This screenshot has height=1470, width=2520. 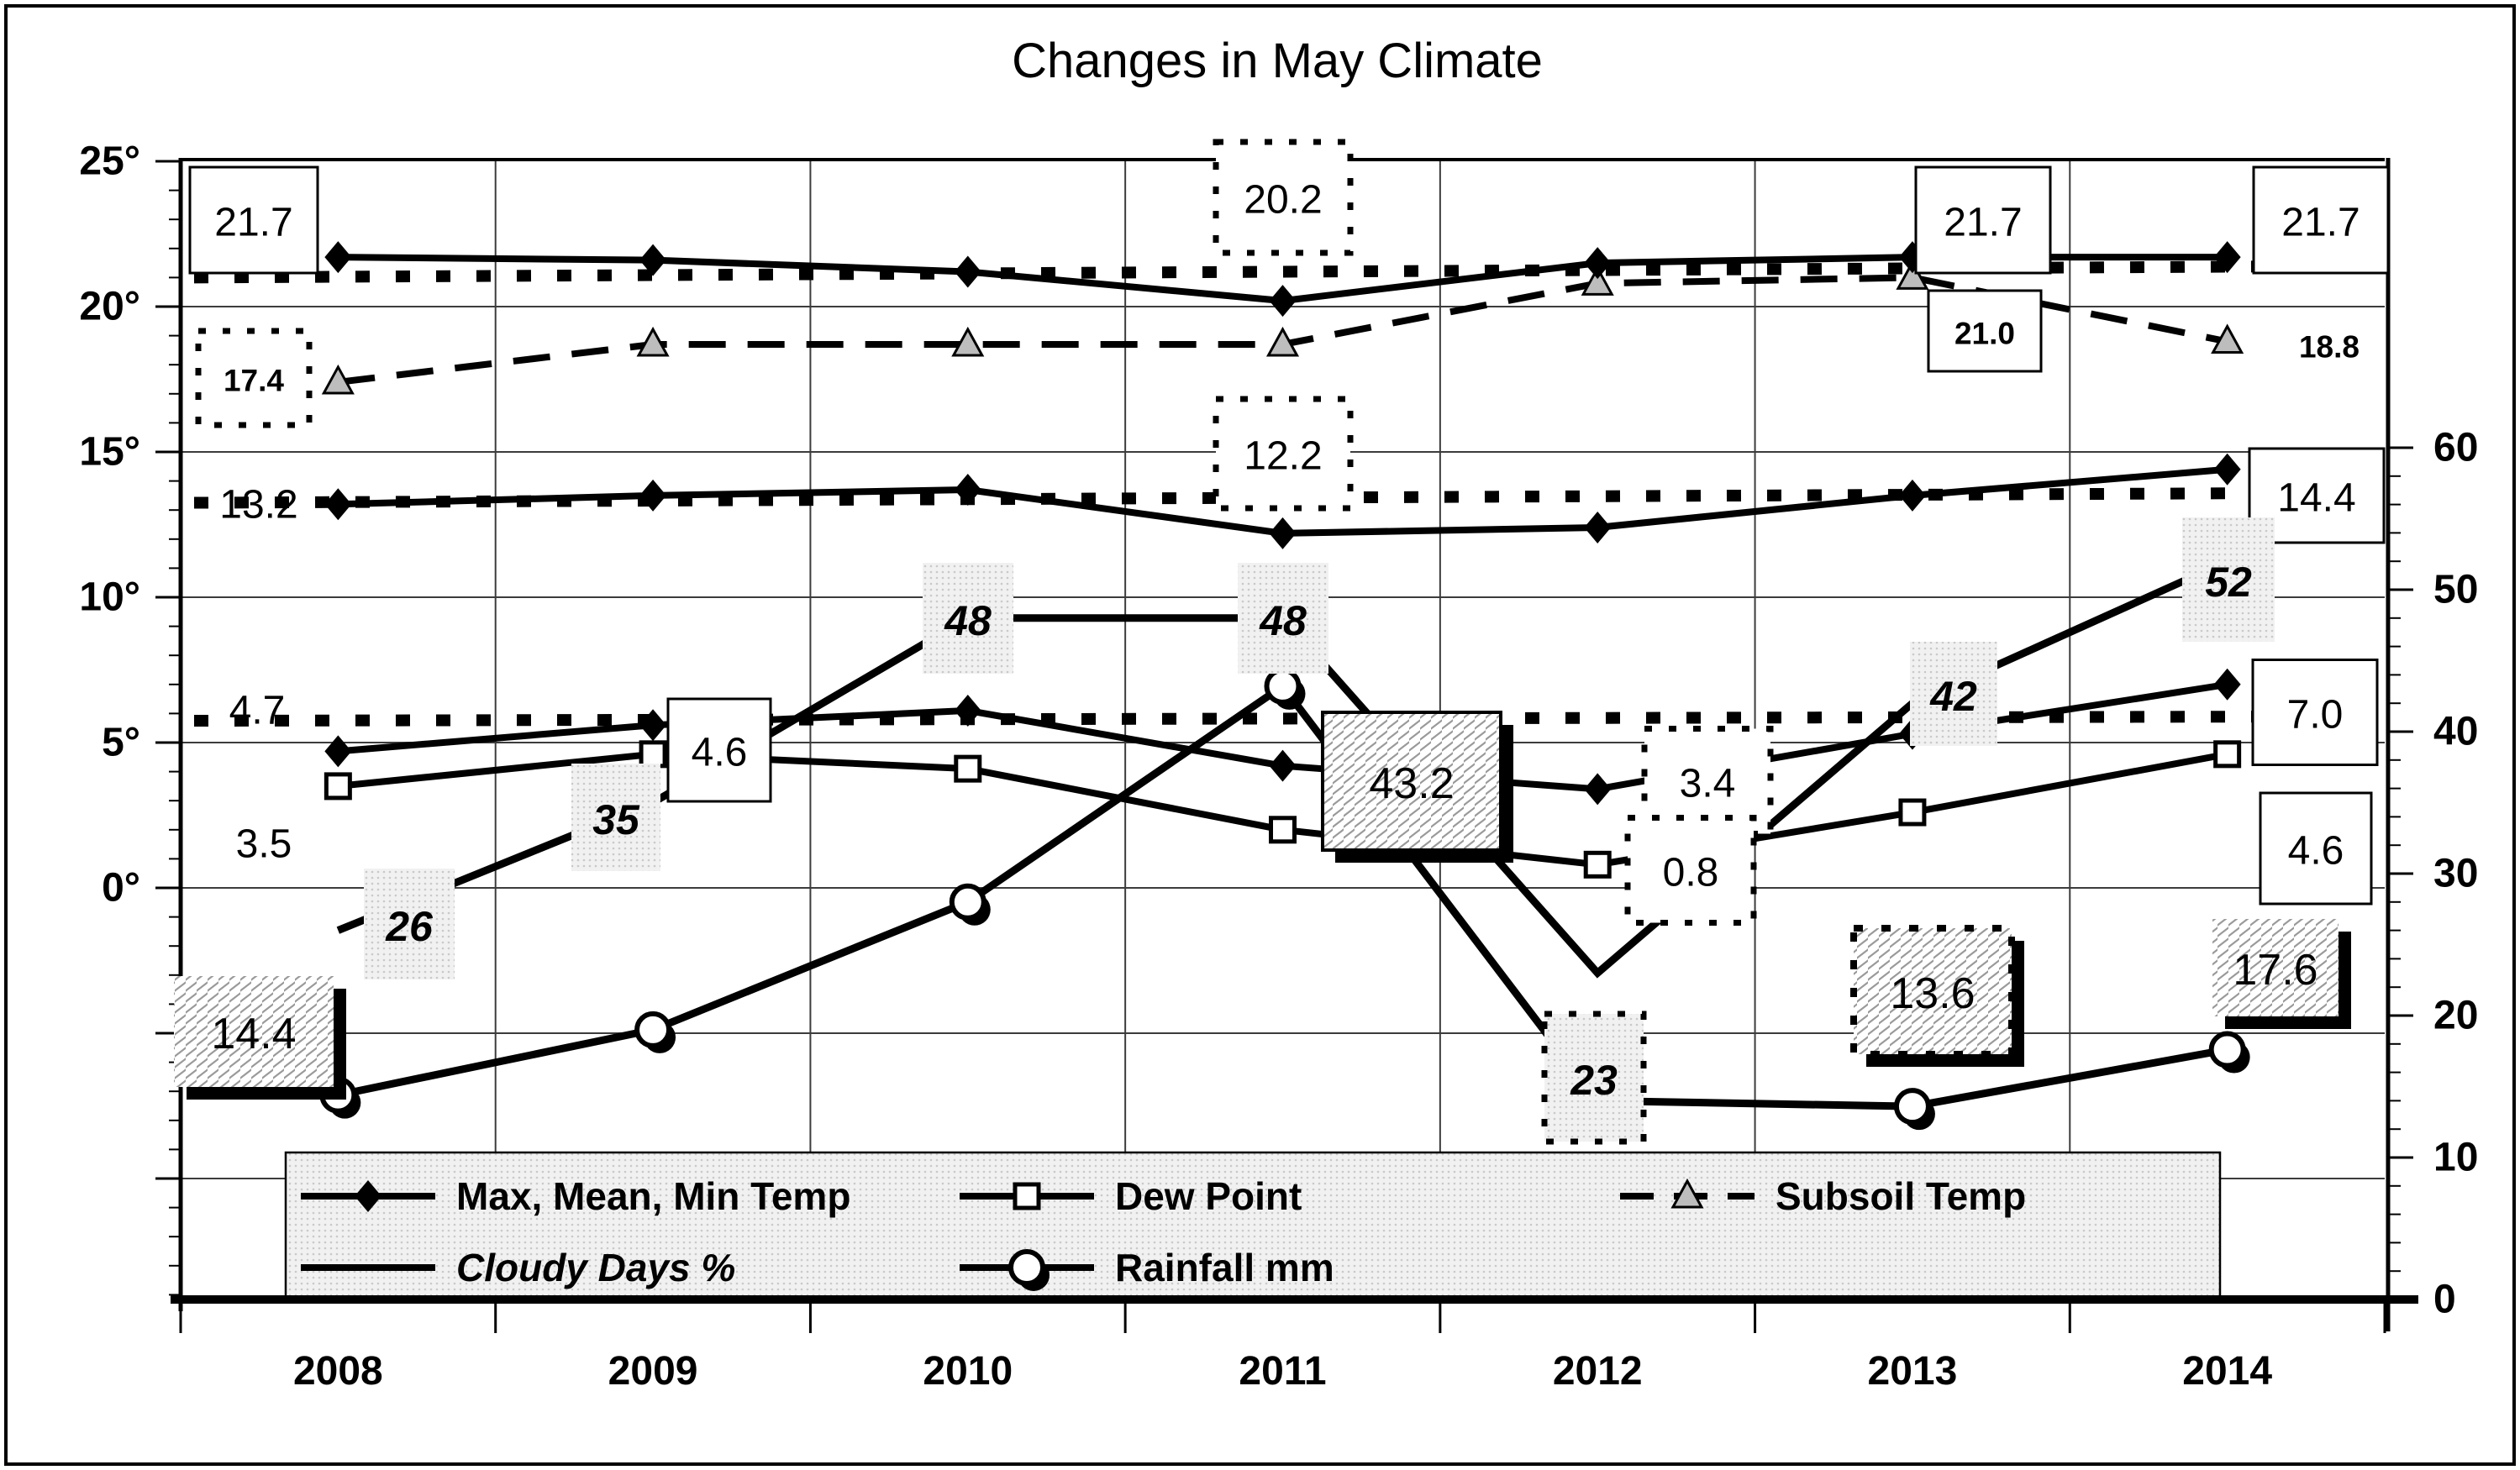 I want to click on label-text: 52, so click(x=2228, y=582).